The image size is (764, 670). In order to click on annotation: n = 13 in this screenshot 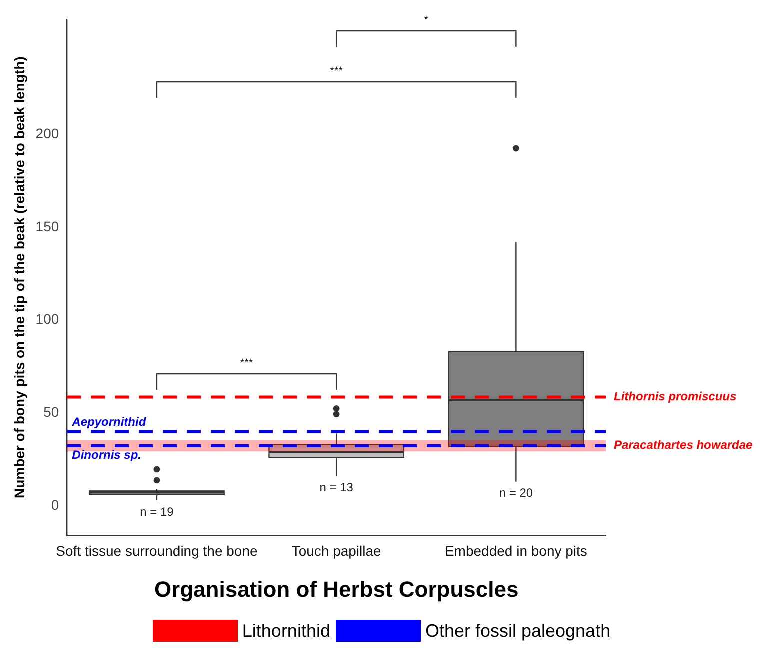, I will do `click(337, 487)`.